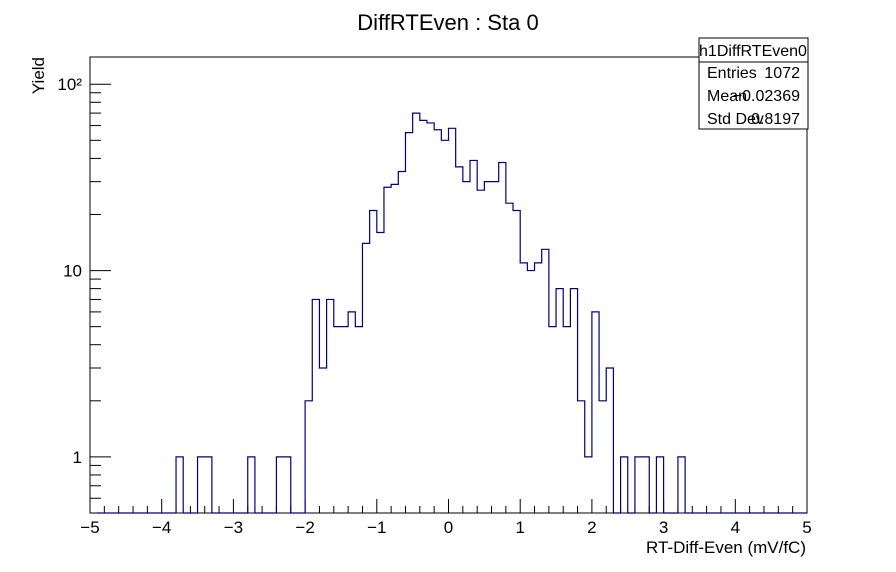  What do you see at coordinates (69, 84) in the screenshot?
I see `y-tick-label: 10²` at bounding box center [69, 84].